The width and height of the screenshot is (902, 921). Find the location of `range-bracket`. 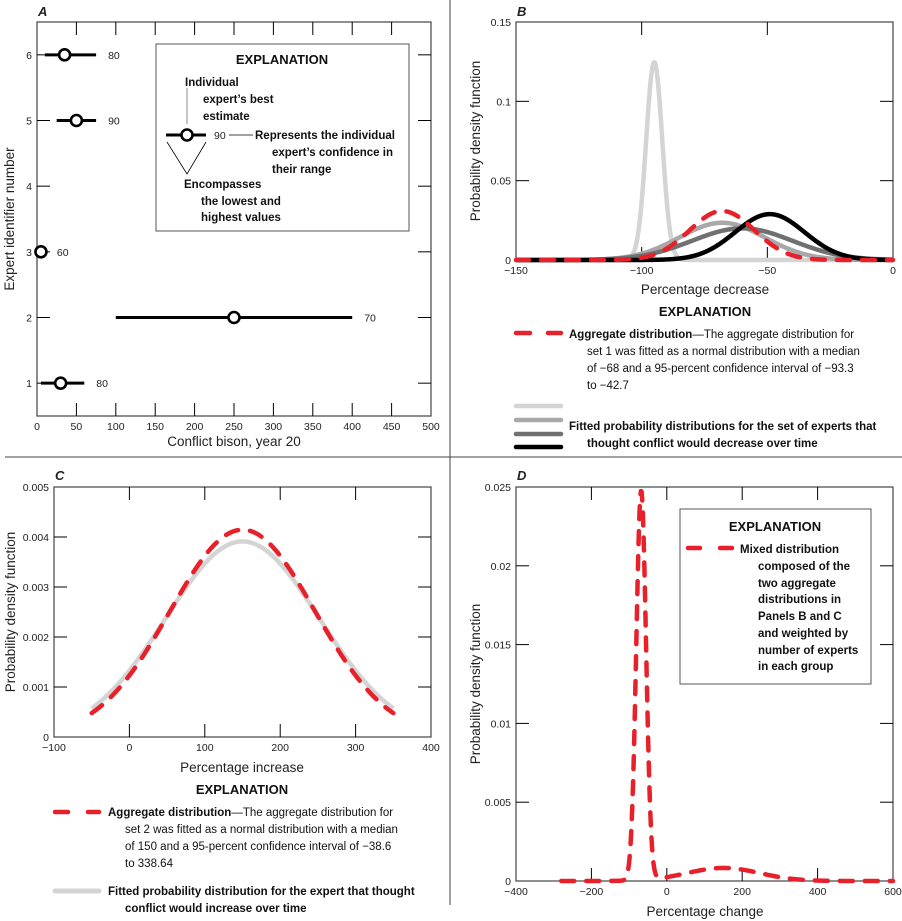

range-bracket is located at coordinates (186, 158).